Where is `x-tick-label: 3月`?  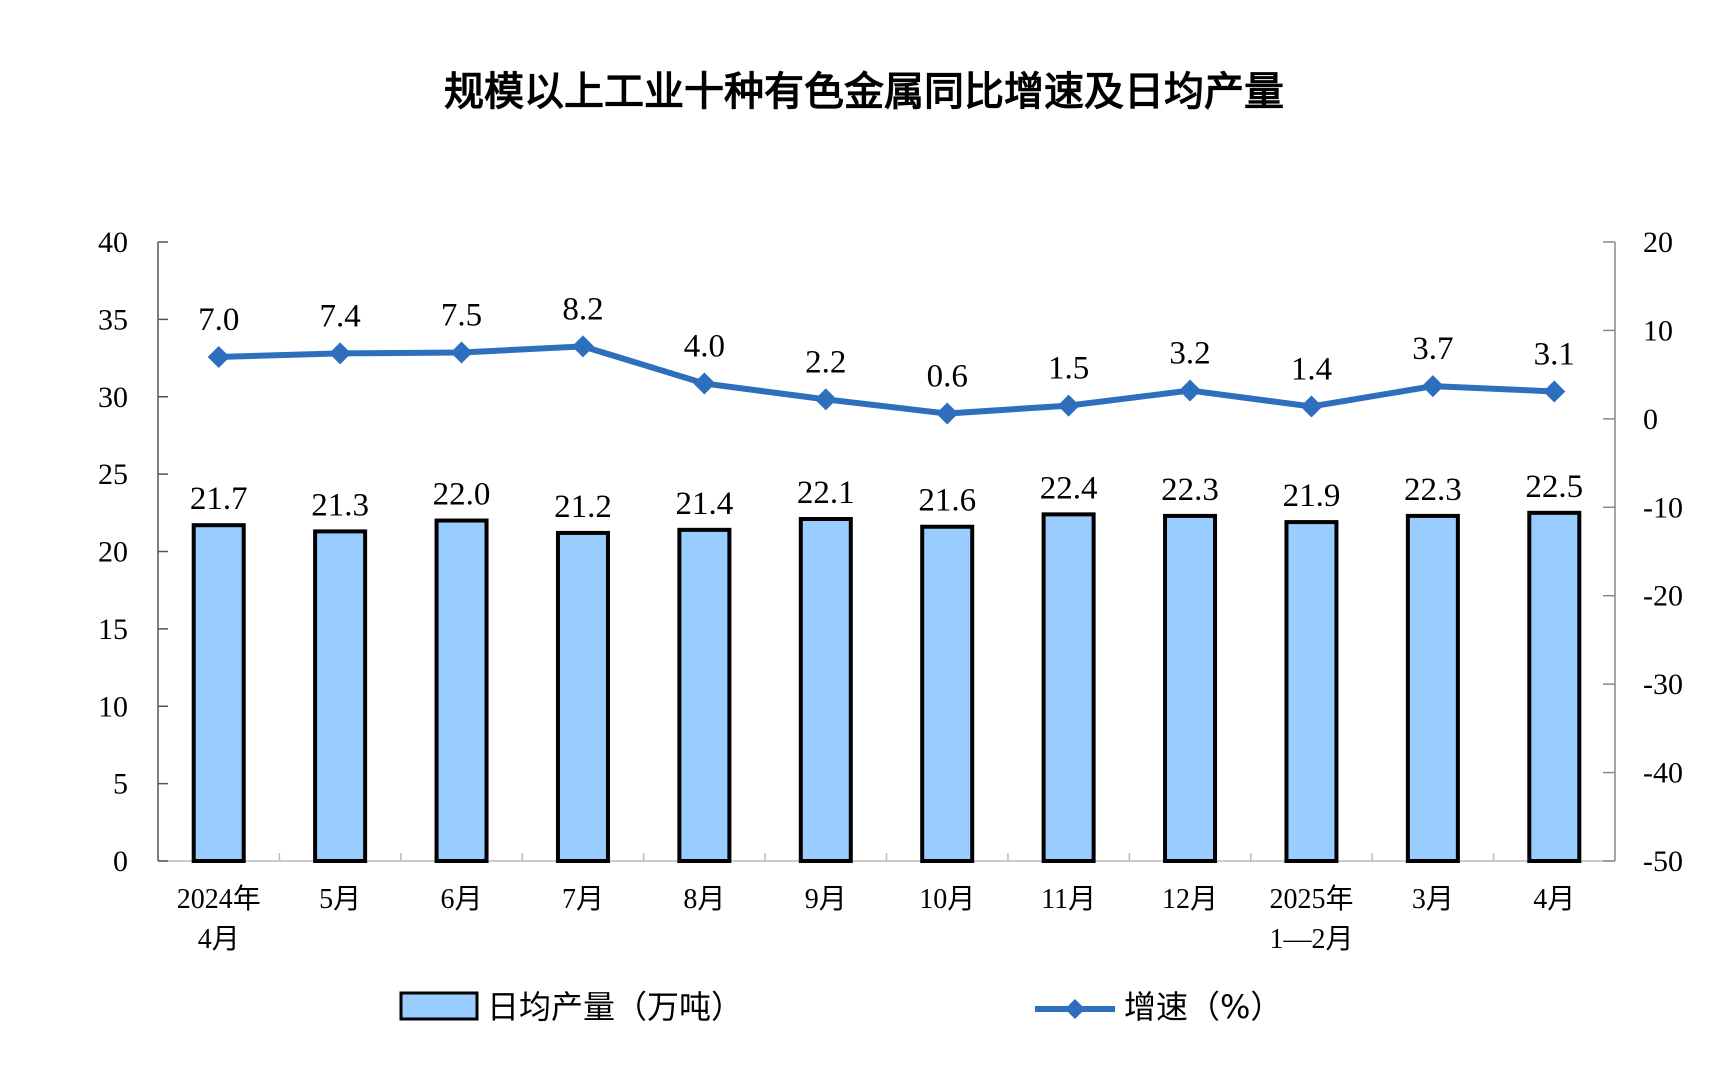 x-tick-label: 3月 is located at coordinates (1433, 899).